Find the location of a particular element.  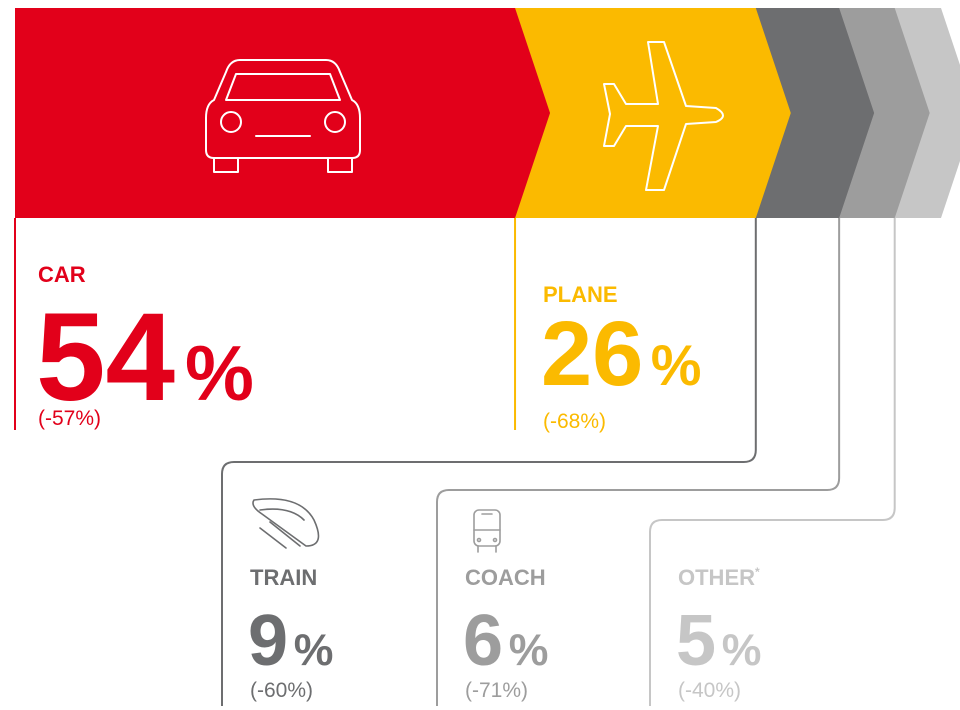

category-name: OTHER is located at coordinates (716, 577).